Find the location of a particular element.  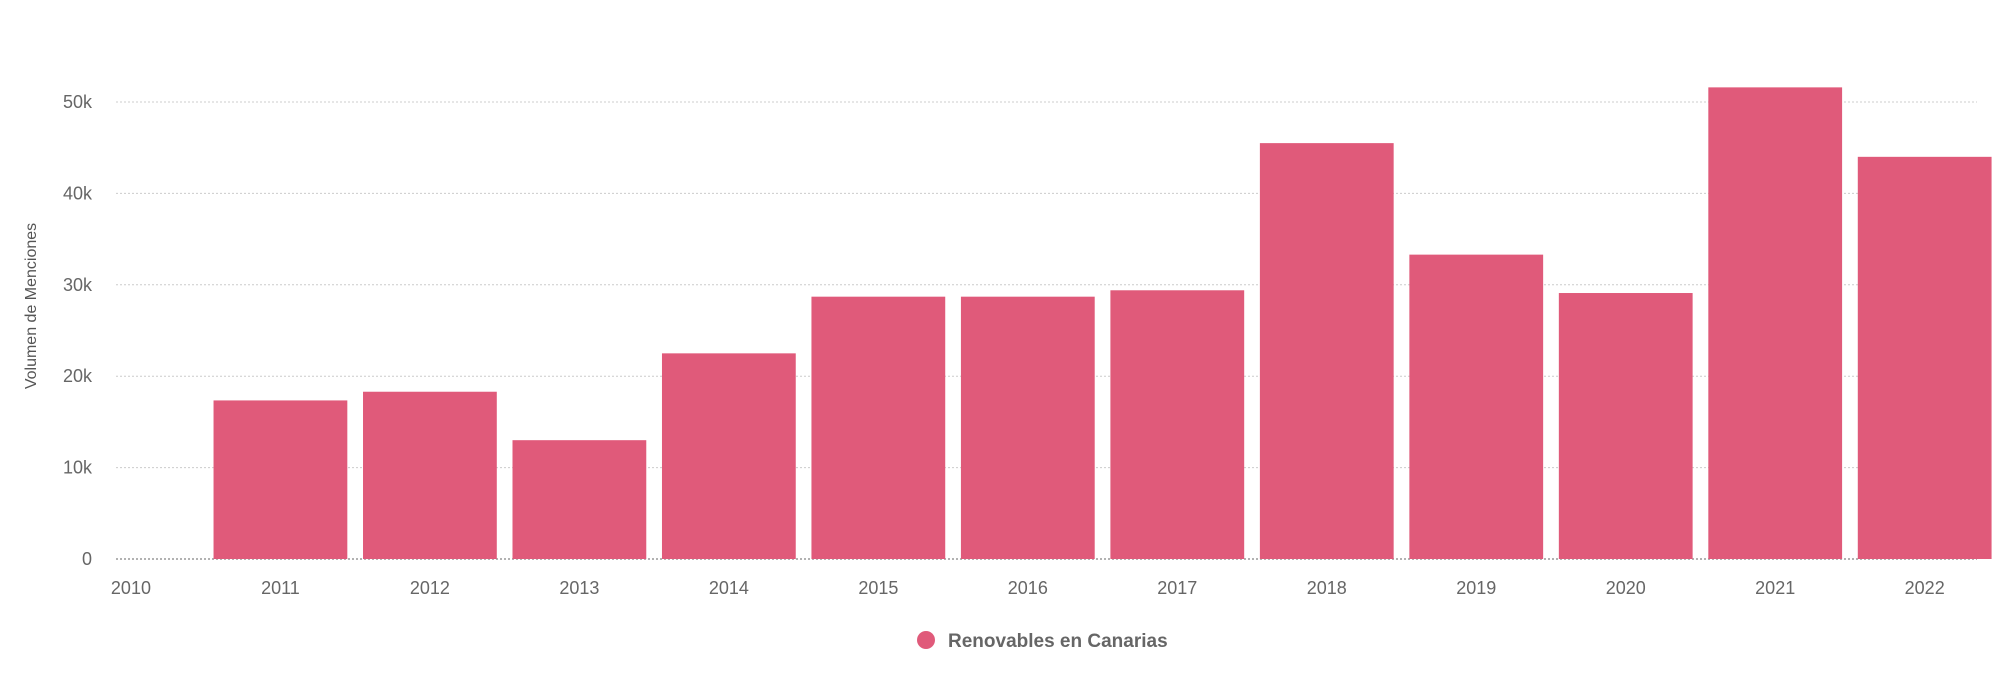

bar-2011 is located at coordinates (280, 479).